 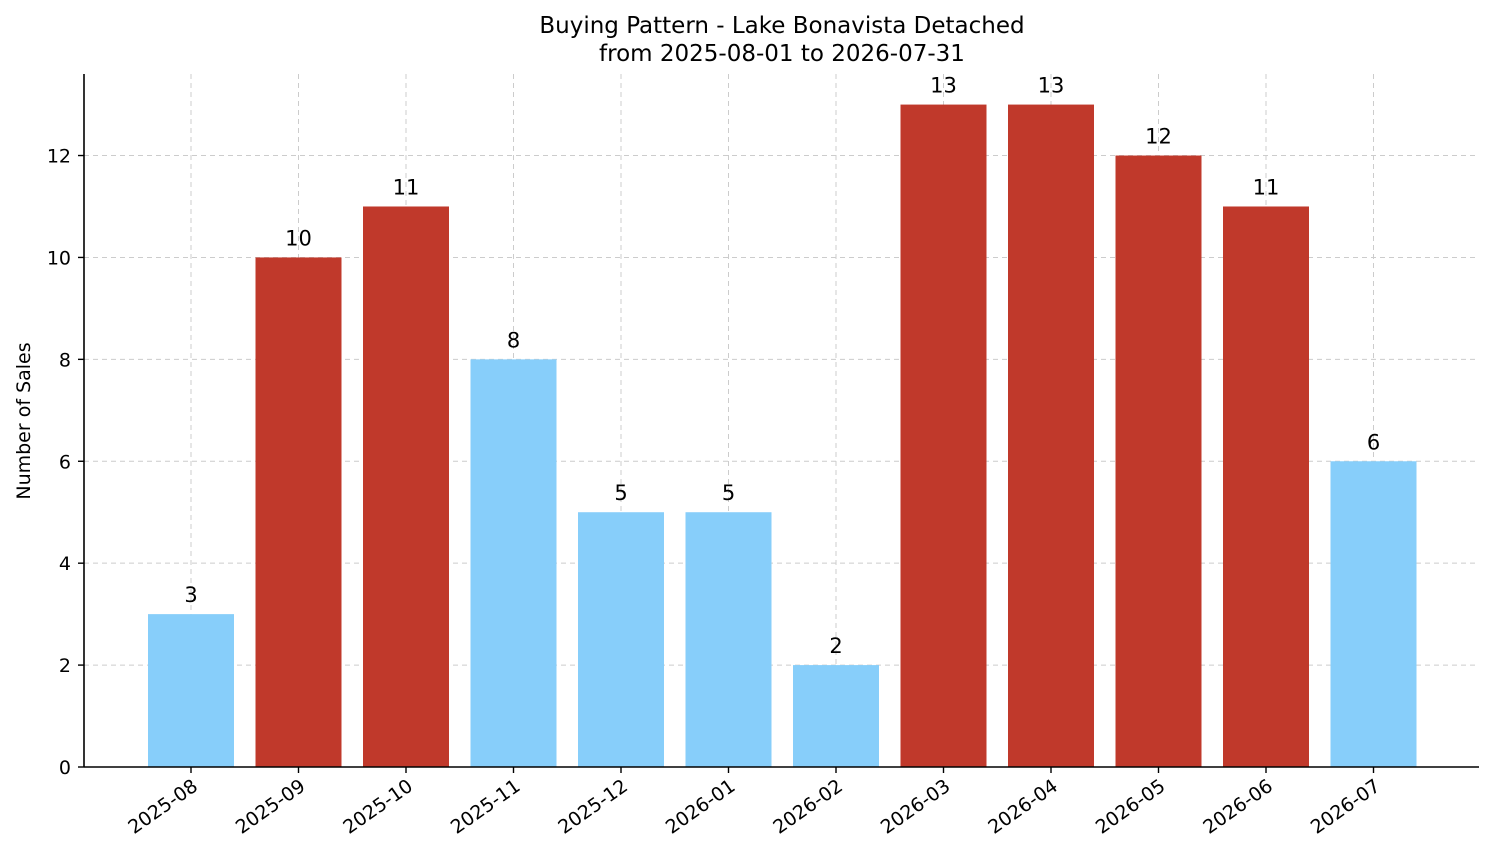 I want to click on y-tick-label: 8, so click(x=65, y=360).